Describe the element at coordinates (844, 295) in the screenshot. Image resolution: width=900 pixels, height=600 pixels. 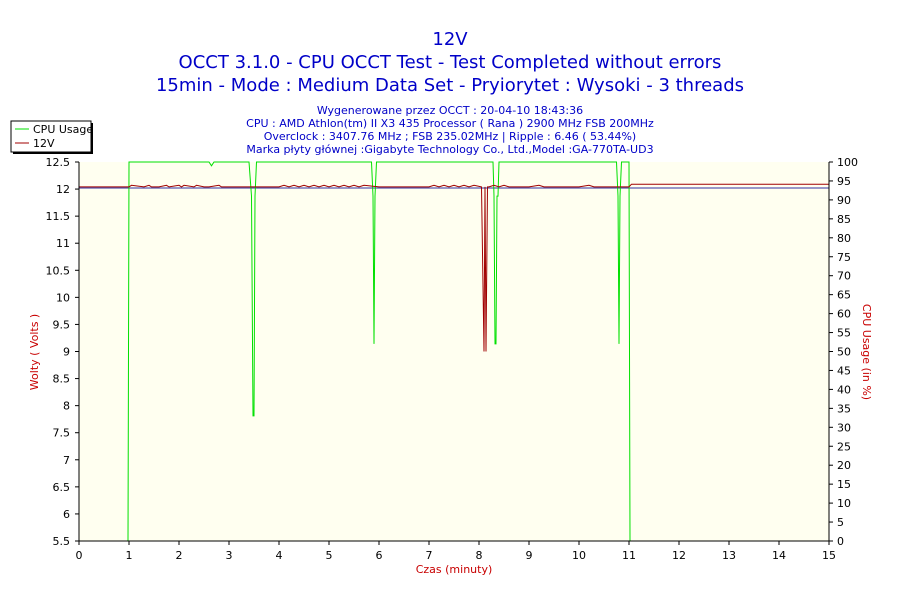
I see `y-right-tick-label: 65` at that location.